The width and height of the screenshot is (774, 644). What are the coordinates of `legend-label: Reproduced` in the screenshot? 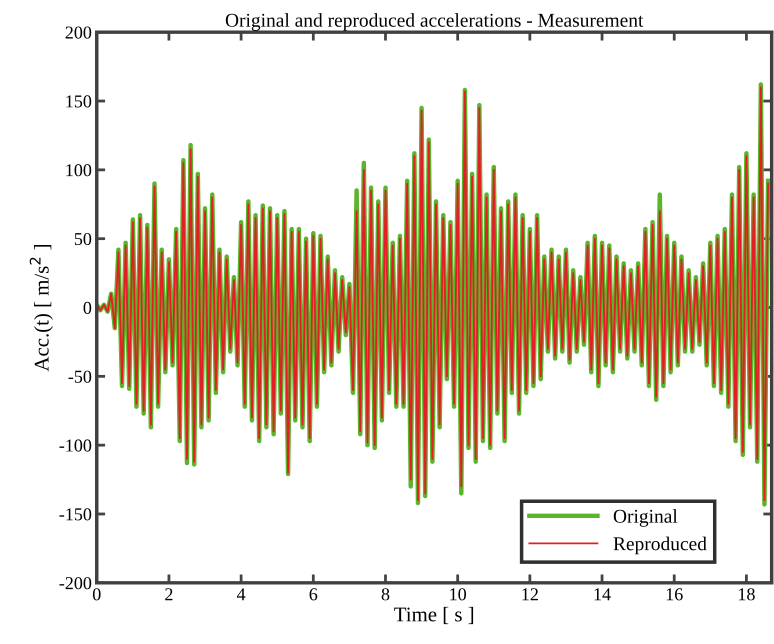 It's located at (660, 545).